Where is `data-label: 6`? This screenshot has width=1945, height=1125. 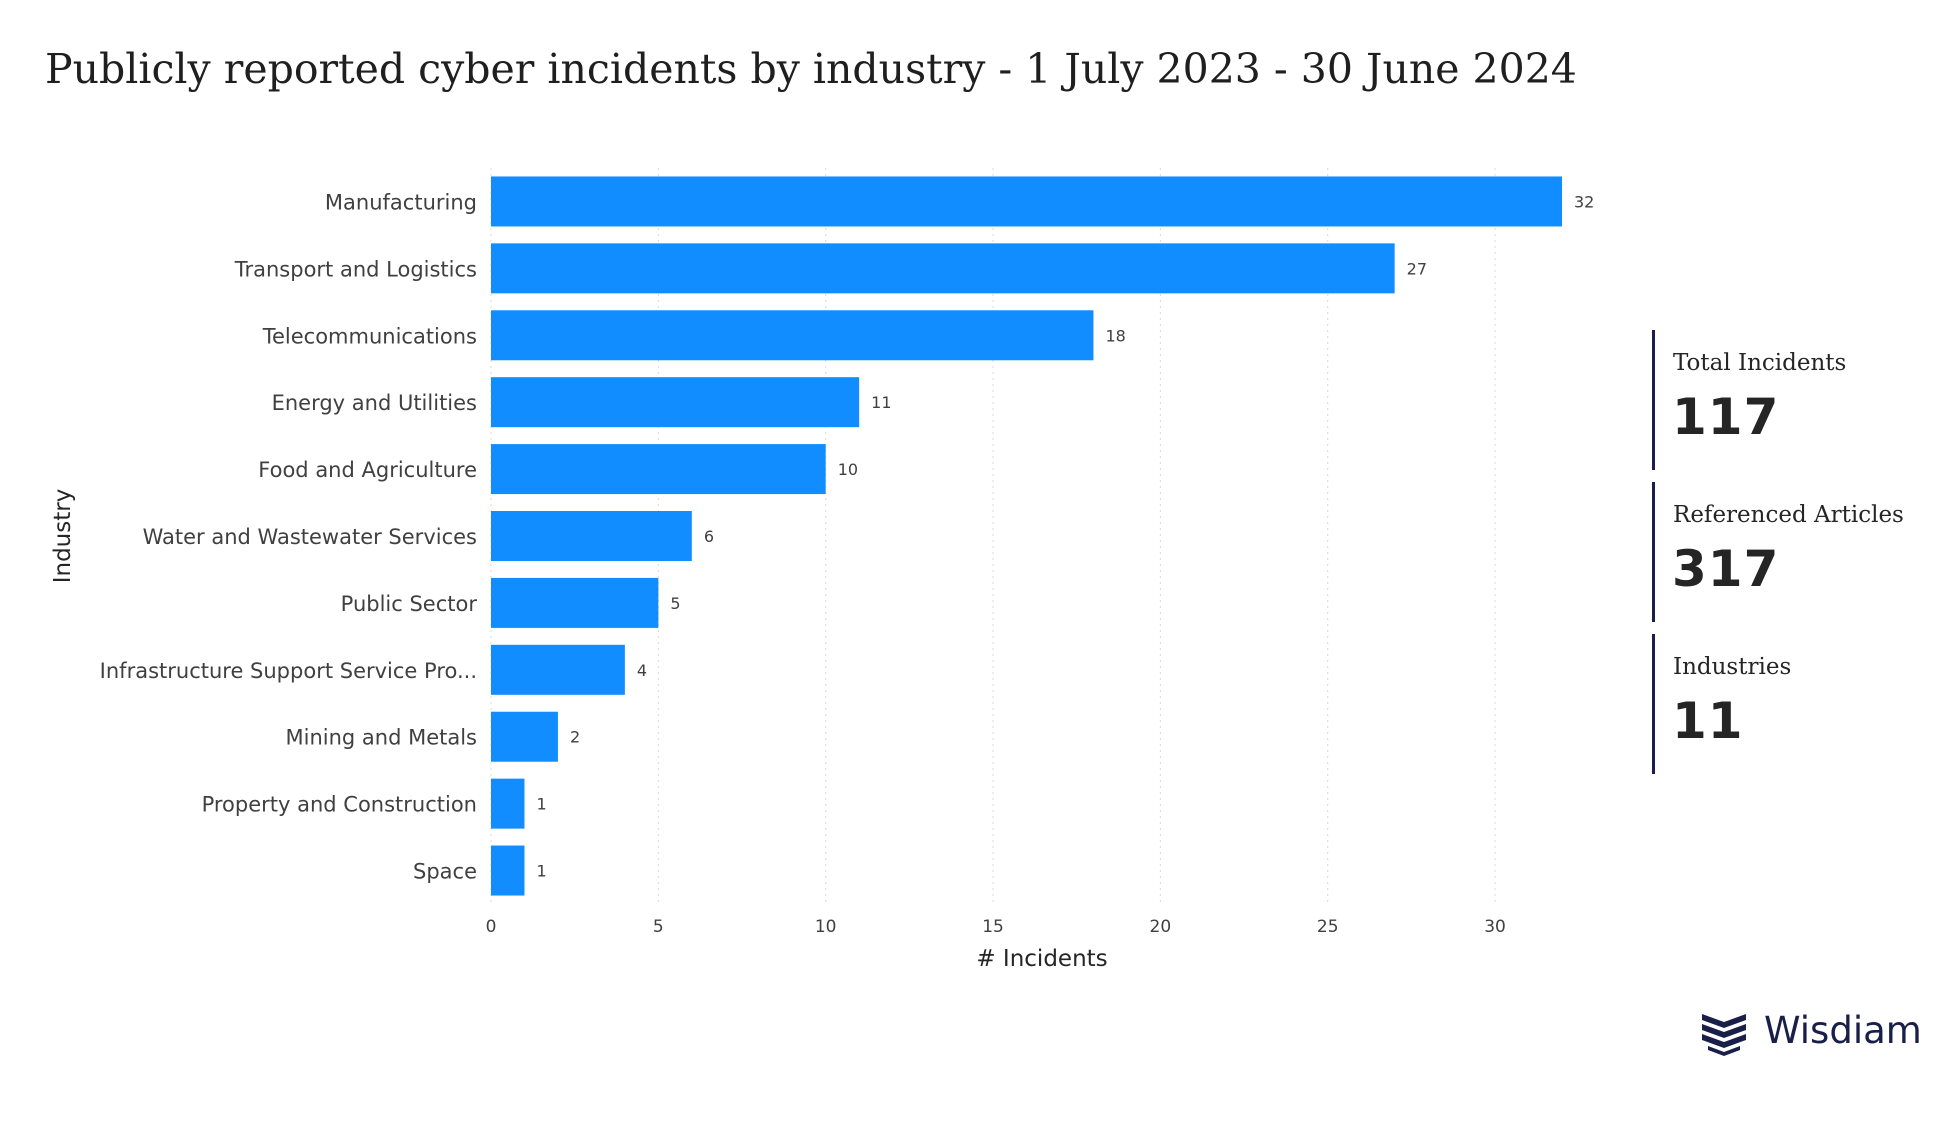
data-label: 6 is located at coordinates (709, 536).